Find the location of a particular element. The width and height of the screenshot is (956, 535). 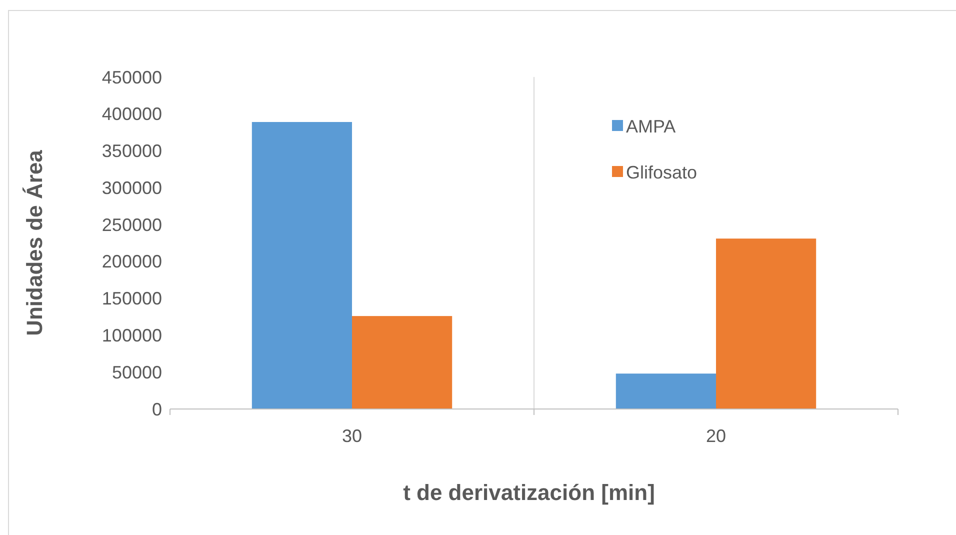

x-axis-title: t de derivatización [min] is located at coordinates (529, 492).